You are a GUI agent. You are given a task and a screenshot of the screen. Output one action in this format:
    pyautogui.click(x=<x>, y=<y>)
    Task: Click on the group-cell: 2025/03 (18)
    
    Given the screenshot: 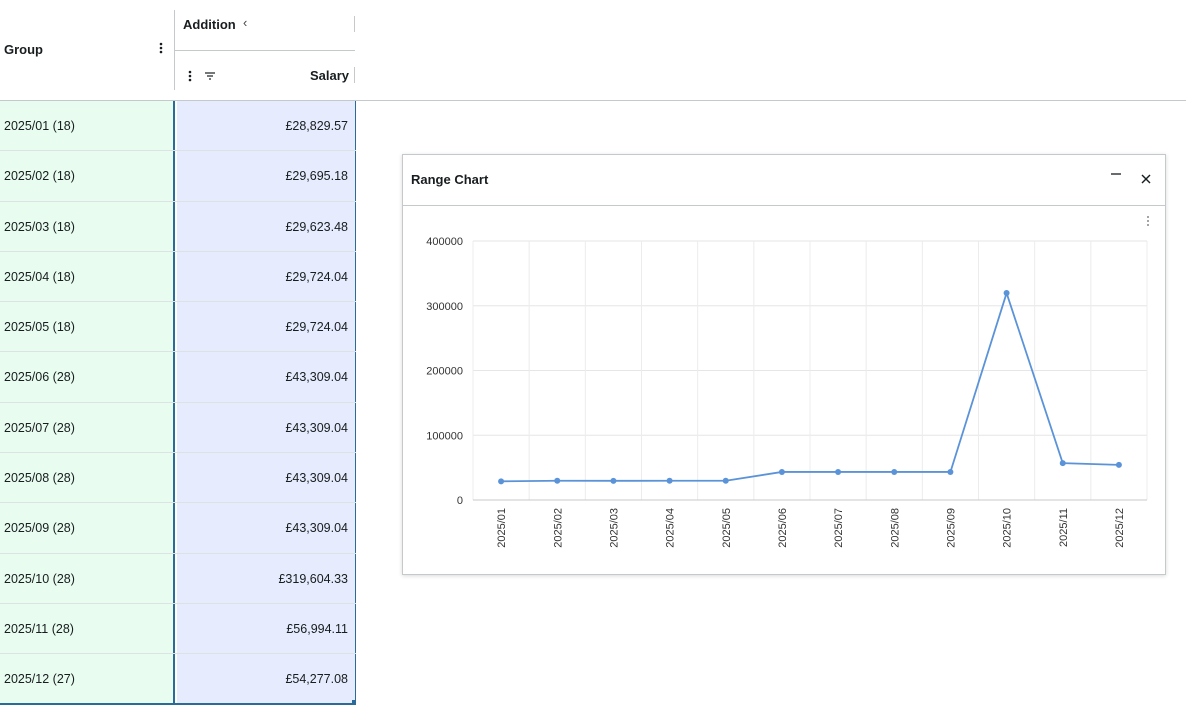 What is the action you would take?
    pyautogui.click(x=87, y=226)
    